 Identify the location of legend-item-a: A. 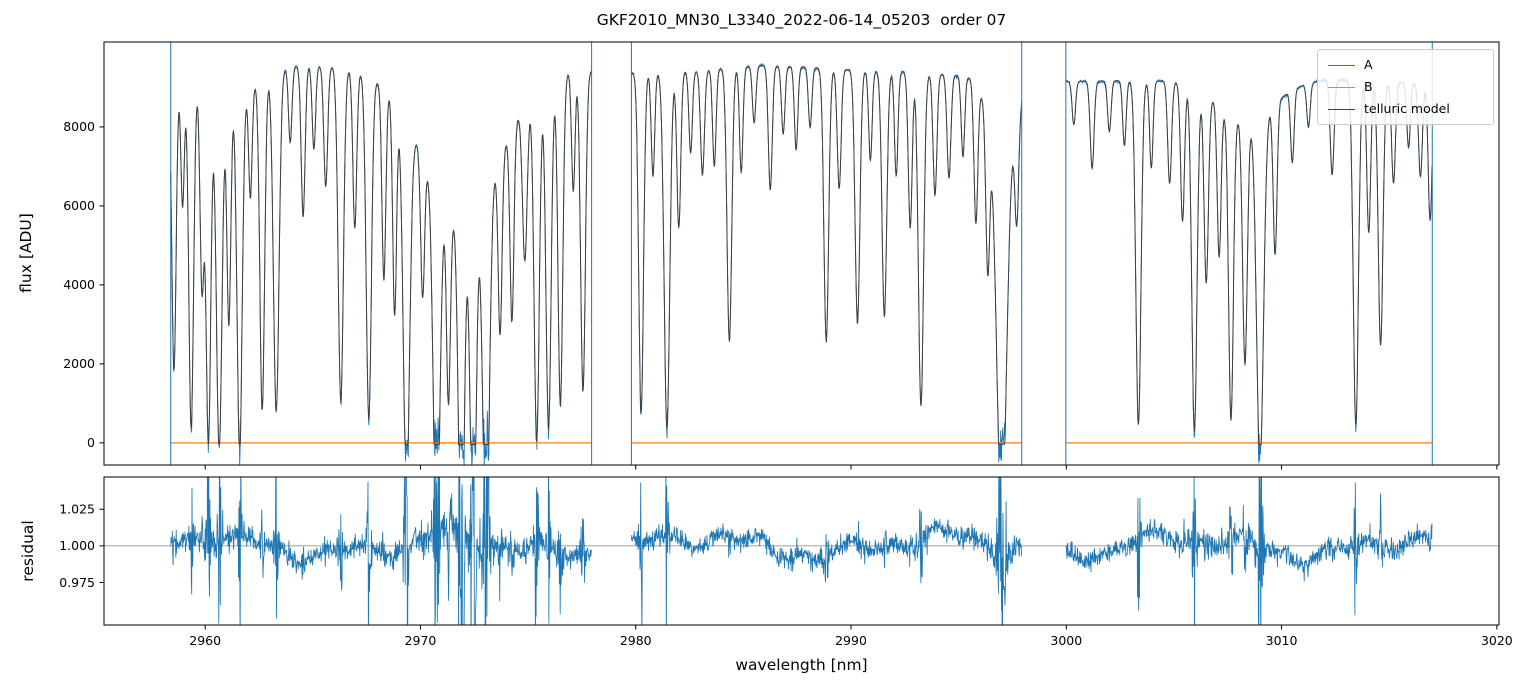
(1405, 65).